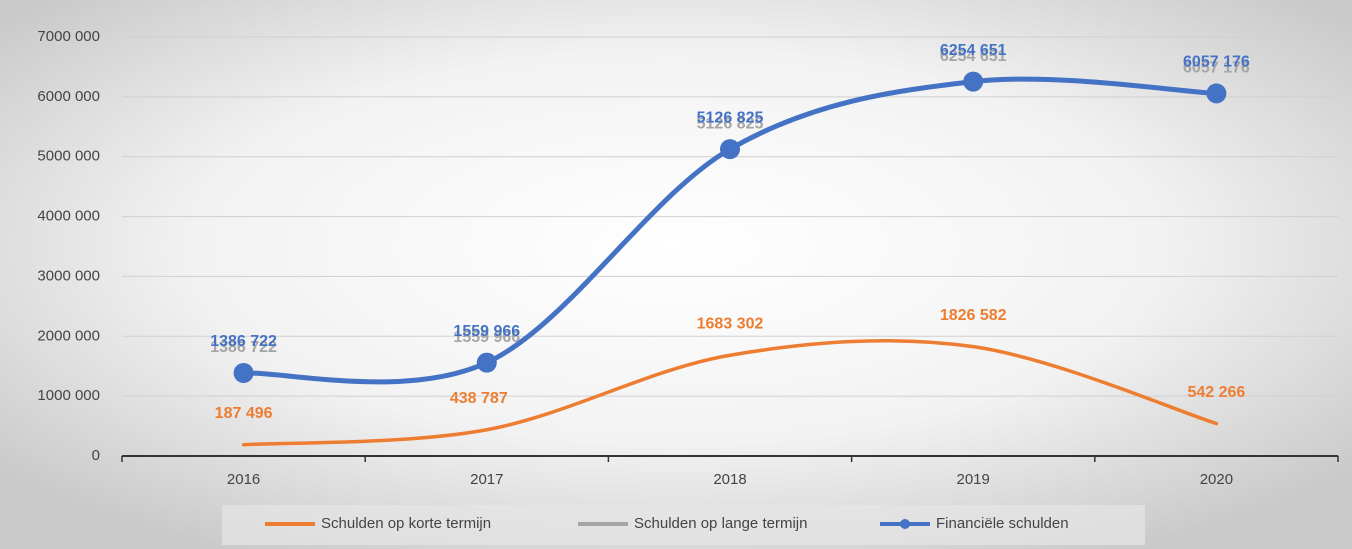 Image resolution: width=1352 pixels, height=549 pixels. I want to click on legend-box, so click(683, 525).